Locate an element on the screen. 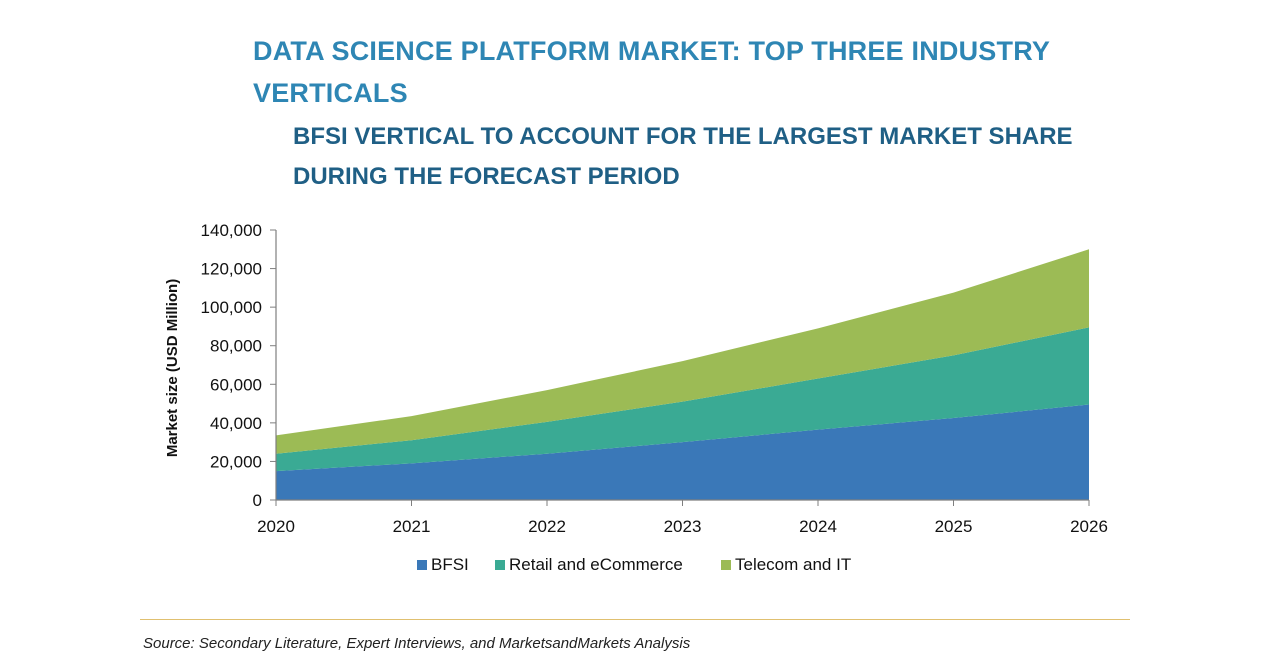 The image size is (1280, 670). y-tick-label: 100,000 is located at coordinates (231, 307).